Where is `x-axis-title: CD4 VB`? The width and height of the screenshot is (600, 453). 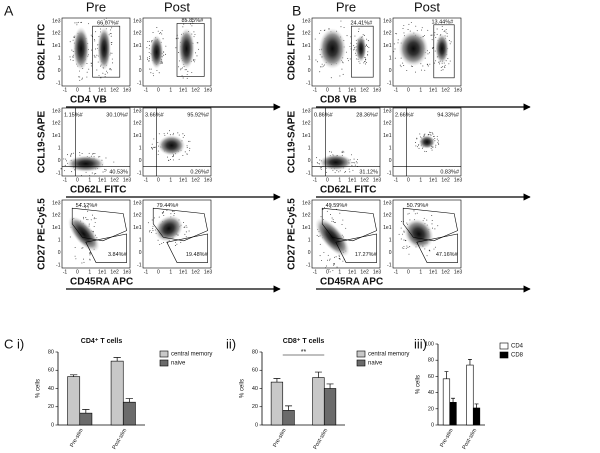 x-axis-title: CD4 VB is located at coordinates (88, 100).